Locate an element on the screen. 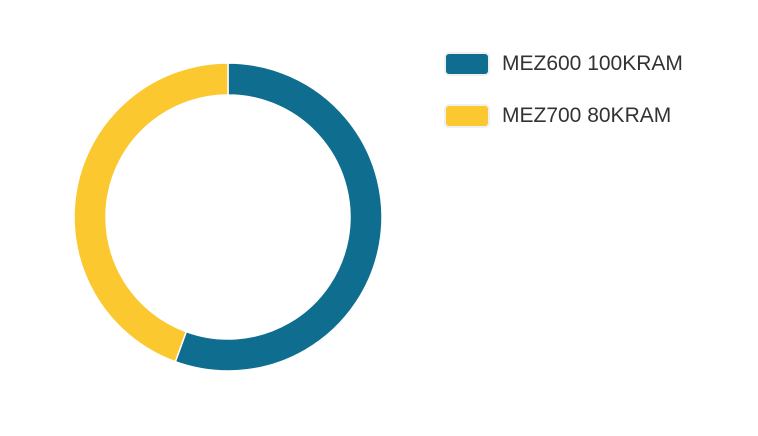 The image size is (758, 436). legend-swatch-mez700 is located at coordinates (467, 116).